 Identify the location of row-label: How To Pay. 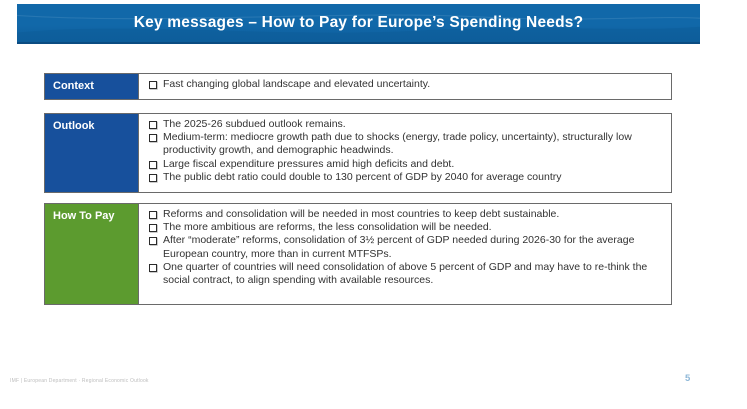
(92, 254).